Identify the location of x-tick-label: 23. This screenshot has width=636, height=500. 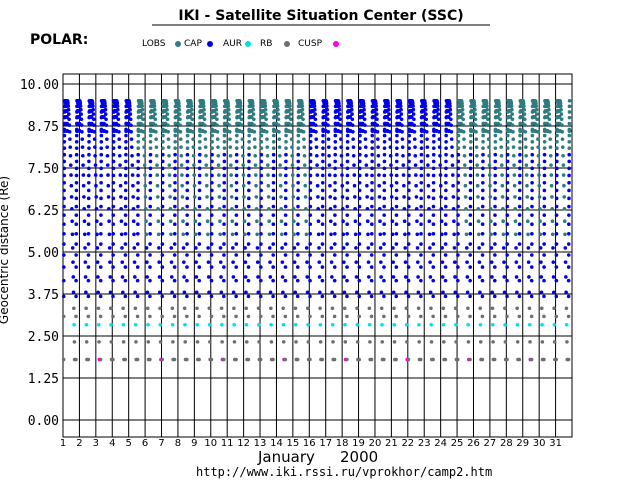
(424, 443).